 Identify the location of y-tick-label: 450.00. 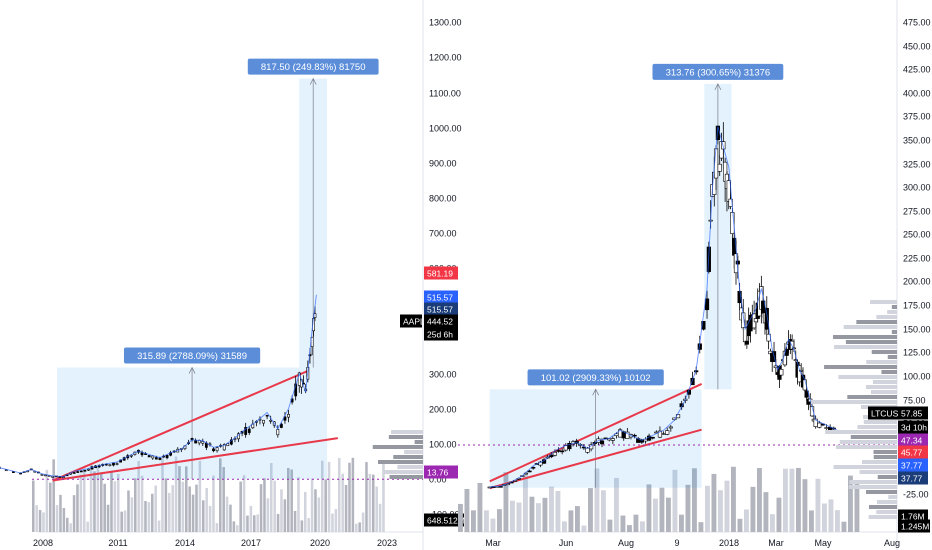
(917, 47).